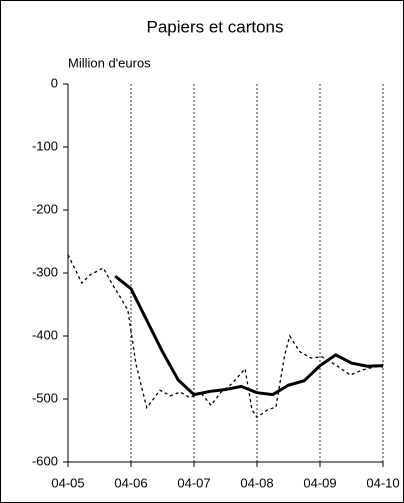 The height and width of the screenshot is (503, 404). What do you see at coordinates (382, 482) in the screenshot?
I see `x-tick-label: 04-10` at bounding box center [382, 482].